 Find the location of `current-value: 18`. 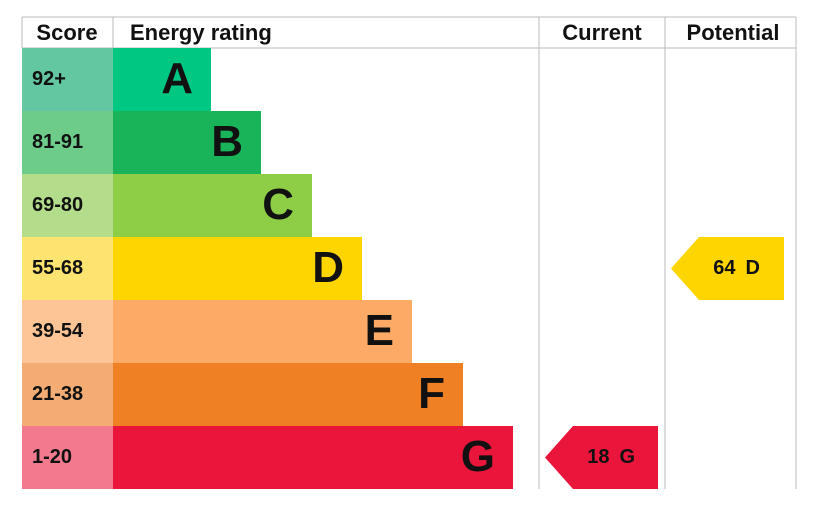

current-value: 18 is located at coordinates (598, 457).